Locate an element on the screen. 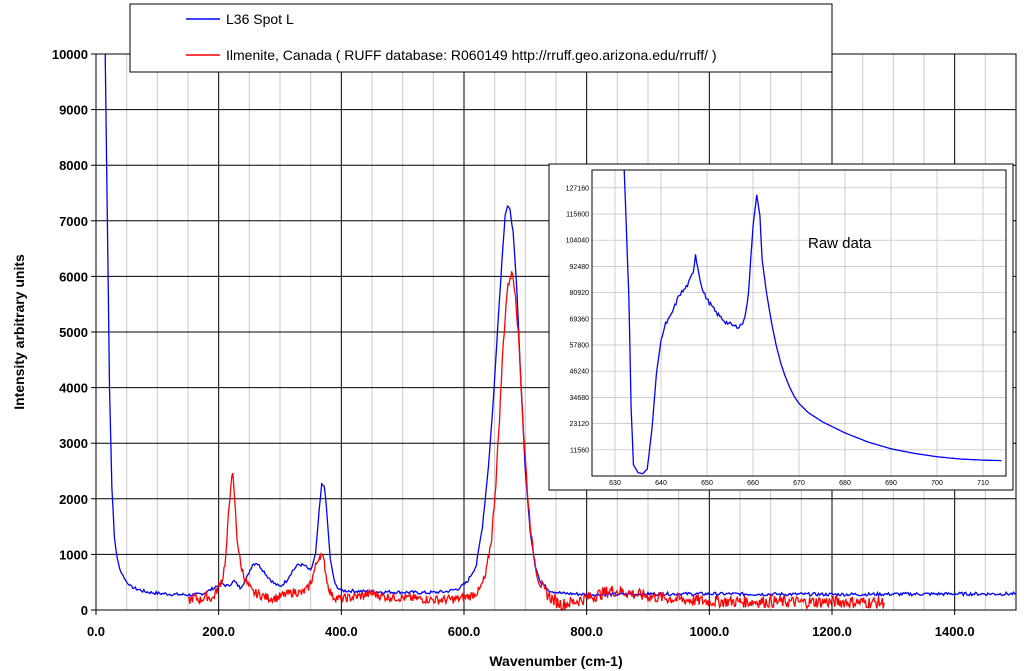 This screenshot has height=671, width=1024. inset-x-tick-label: 670 is located at coordinates (799, 483).